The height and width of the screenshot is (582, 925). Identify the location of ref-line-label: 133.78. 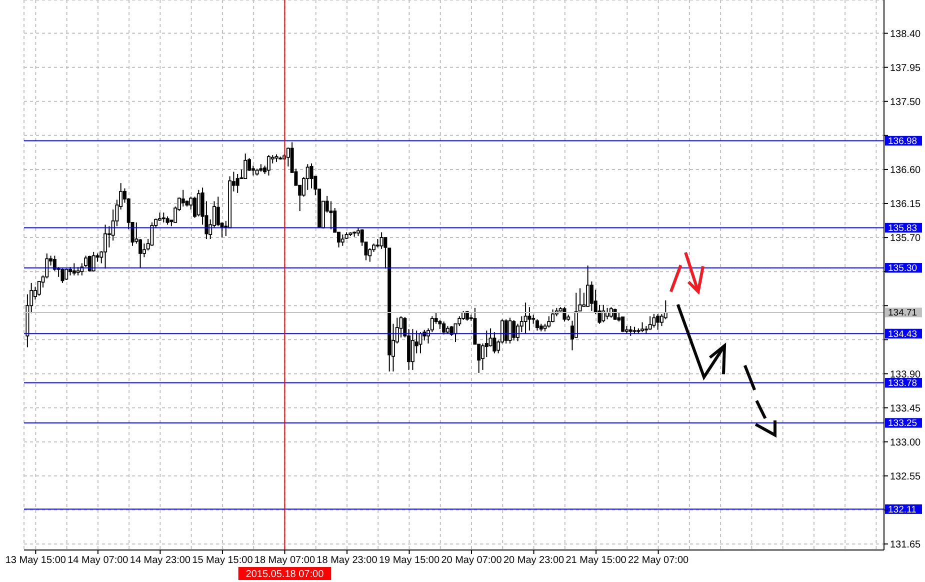
(903, 384).